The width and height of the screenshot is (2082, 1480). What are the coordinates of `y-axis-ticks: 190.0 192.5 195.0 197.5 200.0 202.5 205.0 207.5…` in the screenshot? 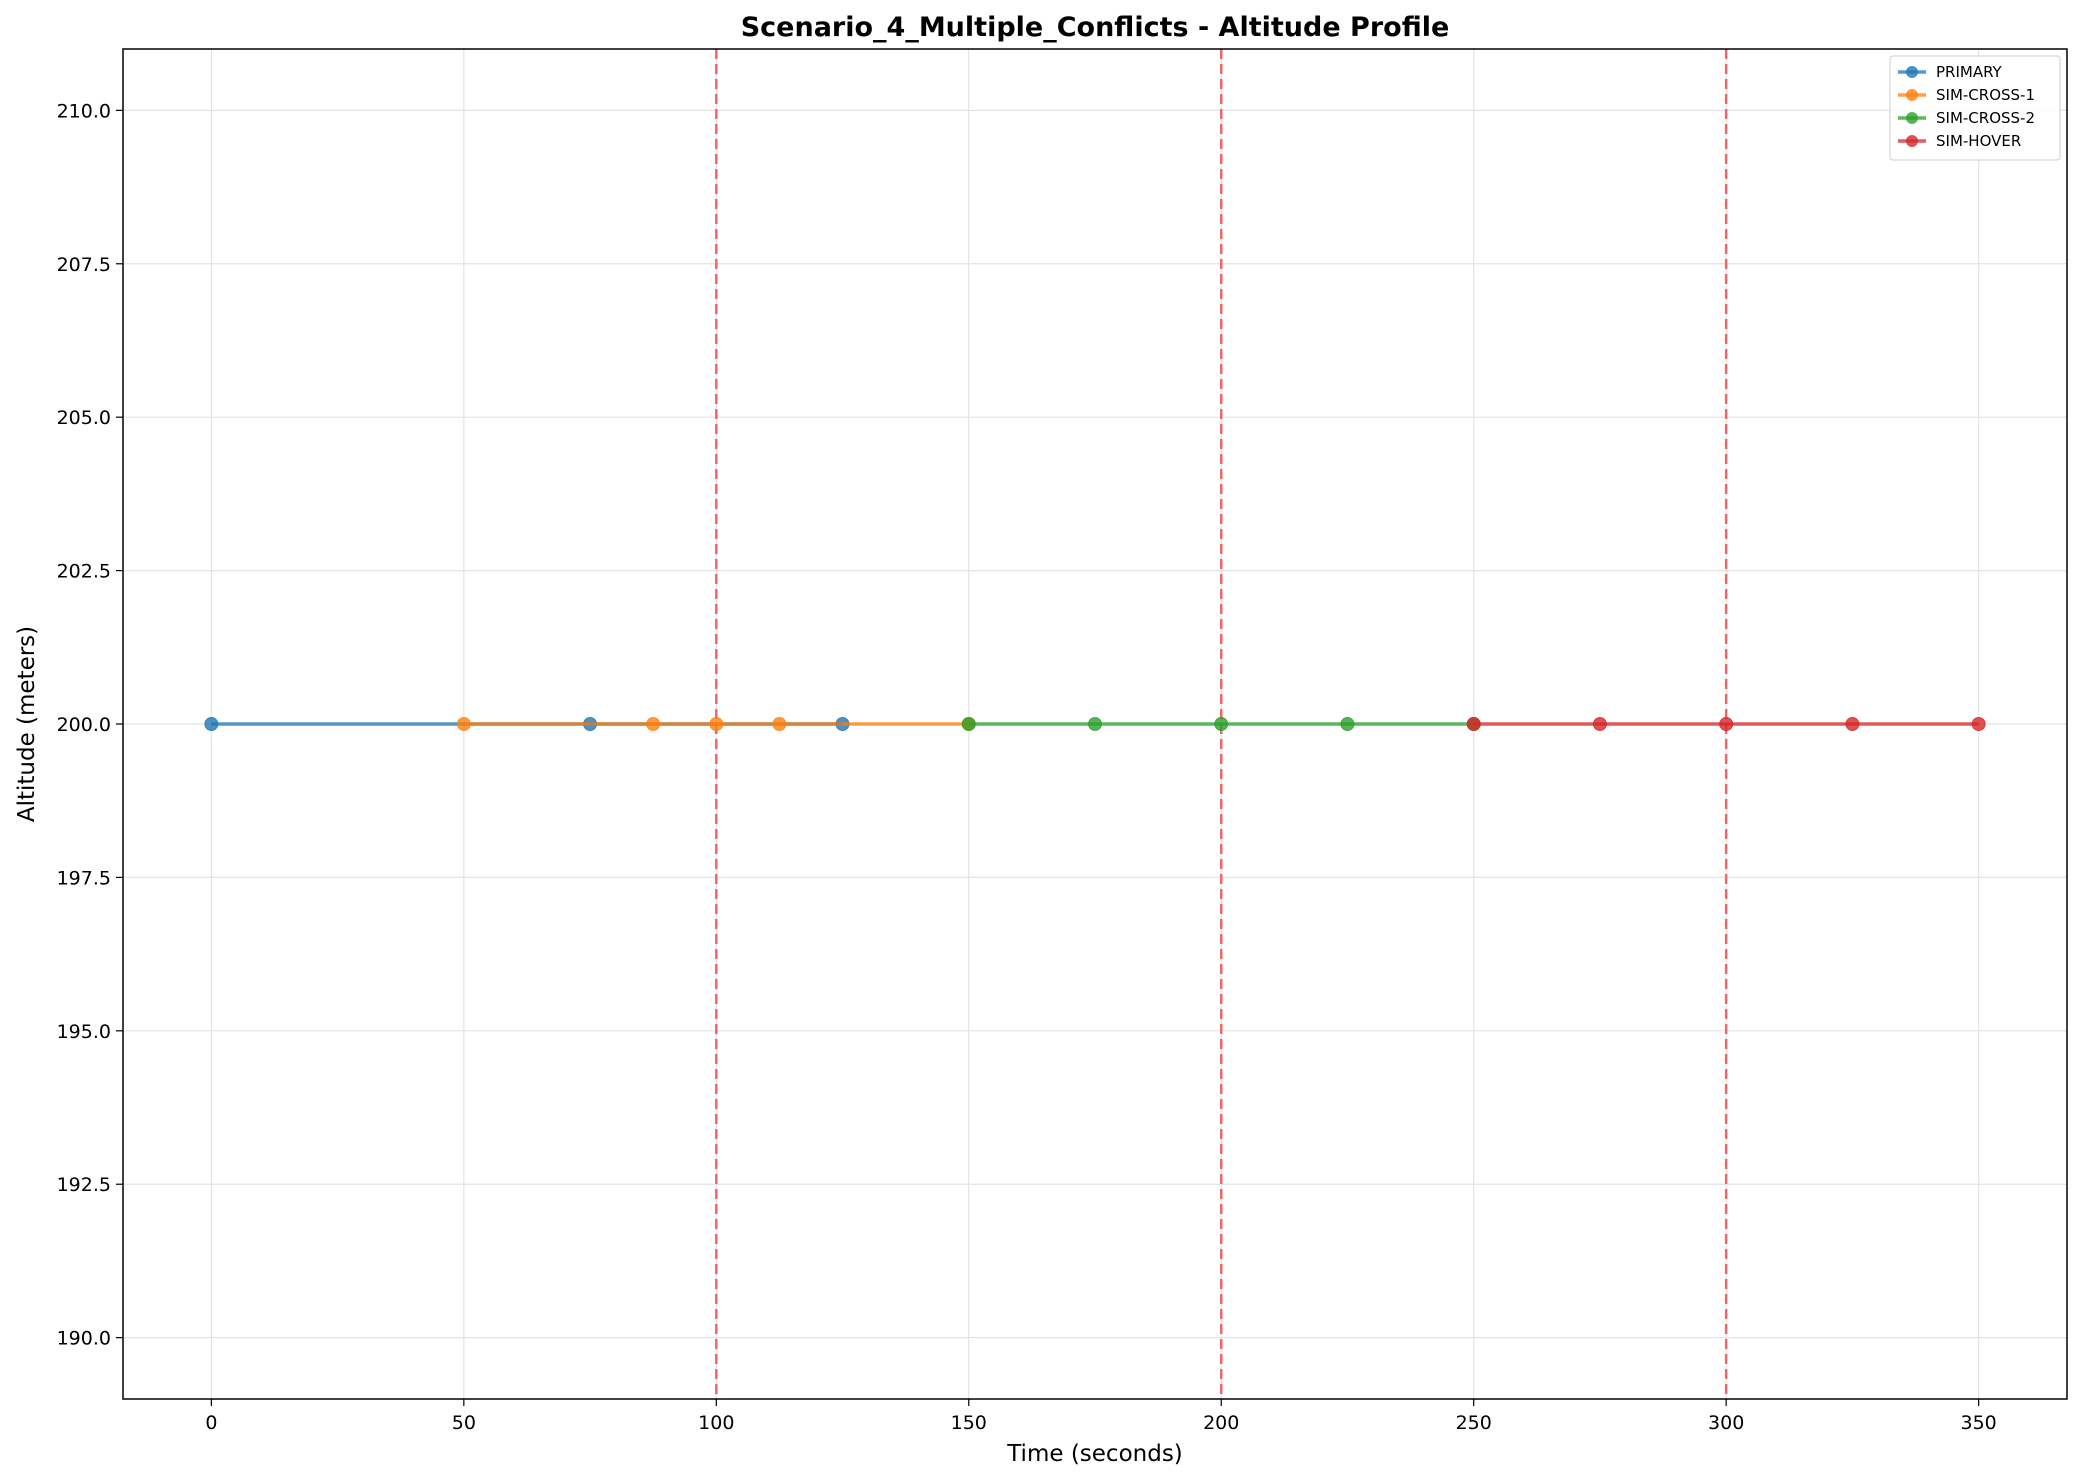 It's located at (90, 725).